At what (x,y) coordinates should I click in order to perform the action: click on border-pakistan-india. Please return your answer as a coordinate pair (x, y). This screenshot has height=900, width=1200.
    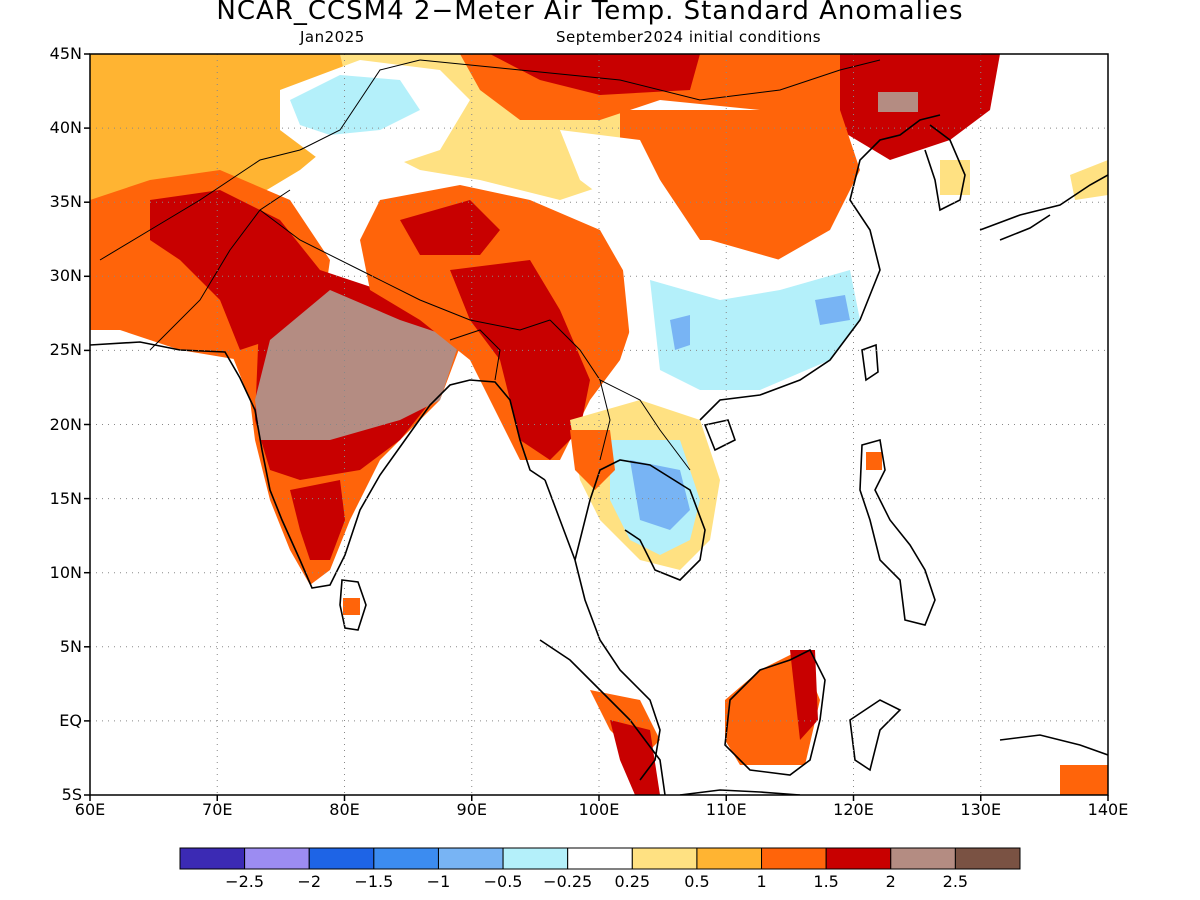
    Looking at the image, I should click on (220, 270).